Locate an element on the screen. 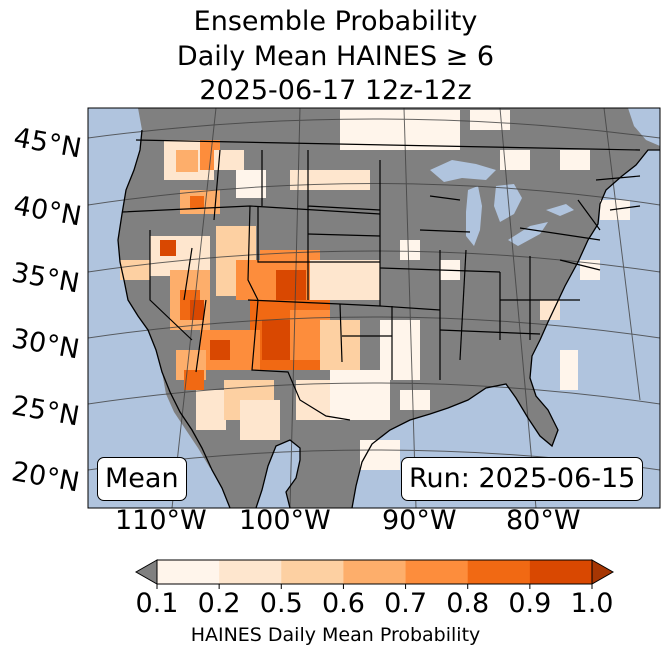  lon-label-110: 110°W is located at coordinates (161, 520).